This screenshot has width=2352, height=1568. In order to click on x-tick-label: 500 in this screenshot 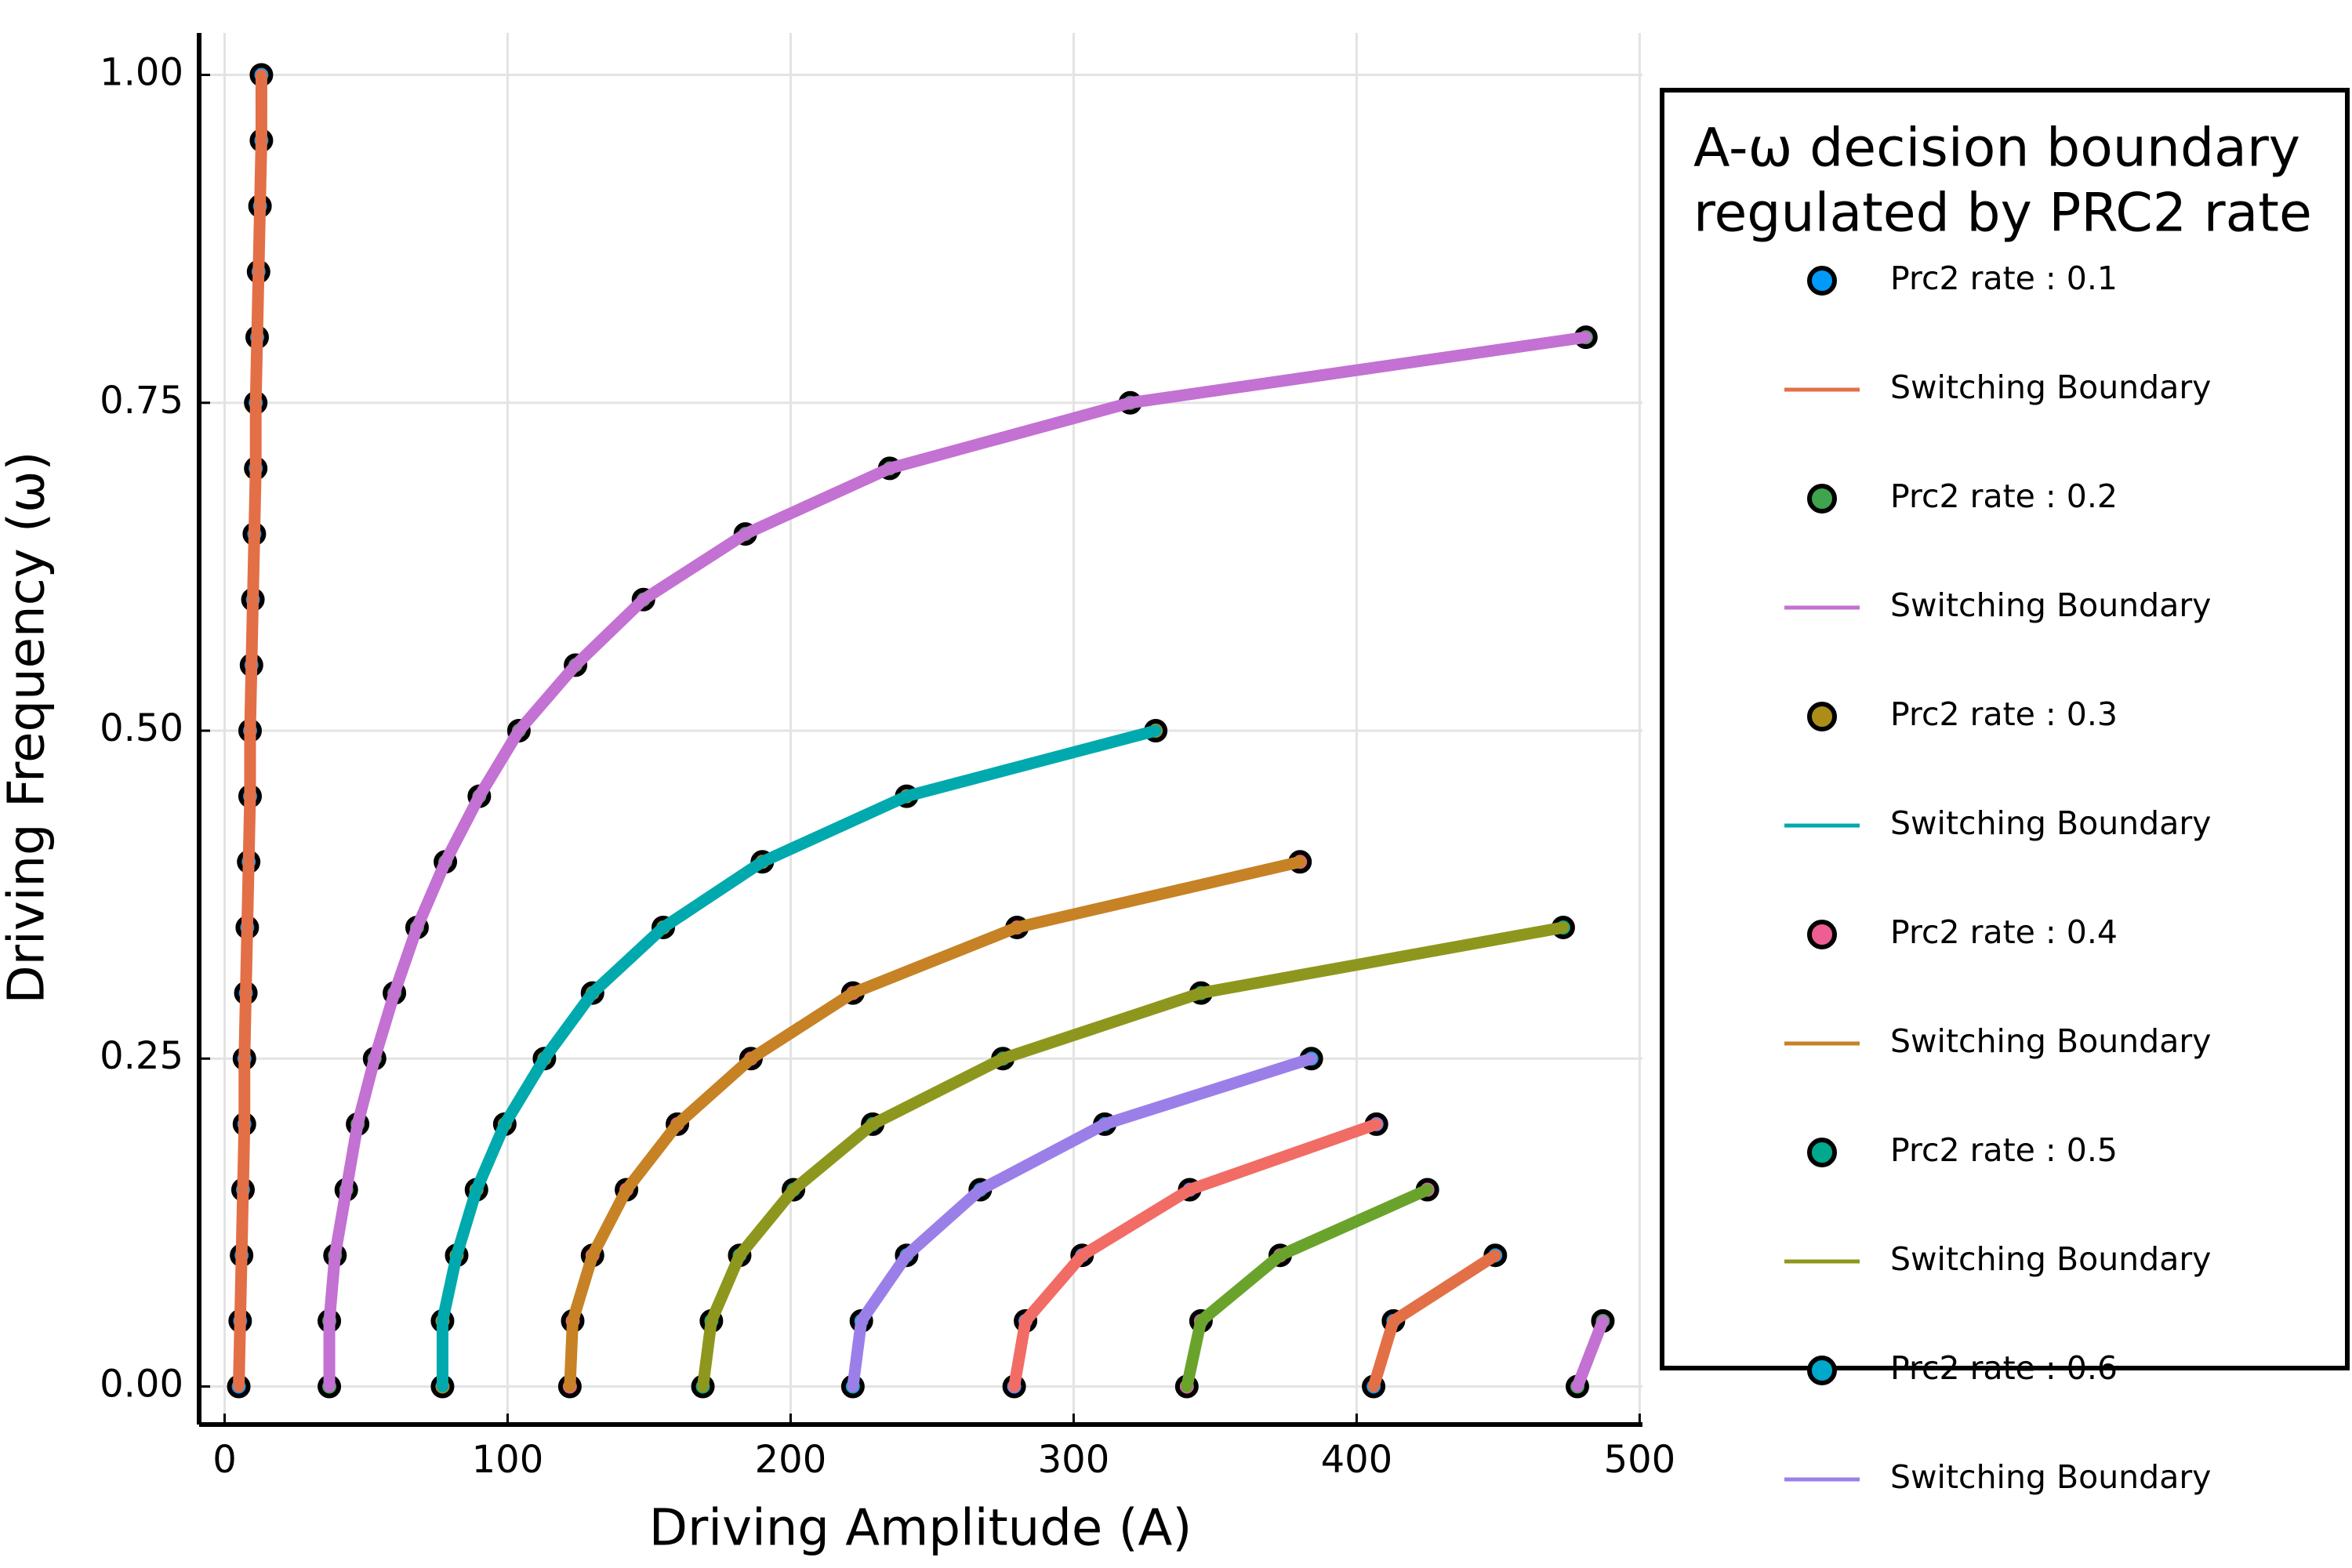, I will do `click(1640, 1460)`.